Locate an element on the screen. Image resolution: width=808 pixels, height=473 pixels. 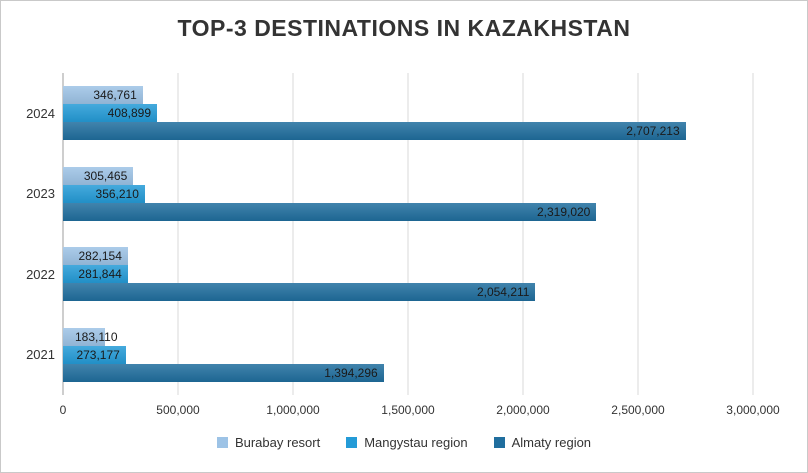
x-tick-label: 1,000,000 is located at coordinates (293, 410).